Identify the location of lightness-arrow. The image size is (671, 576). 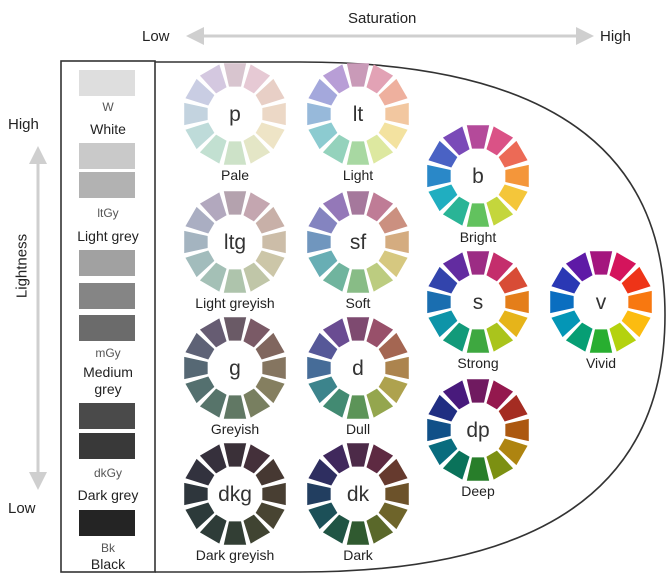
(38, 318).